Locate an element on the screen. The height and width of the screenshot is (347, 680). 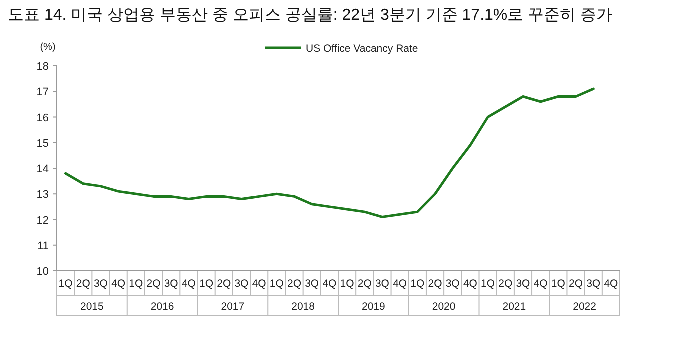
y-tick-label: 17 is located at coordinates (42, 92).